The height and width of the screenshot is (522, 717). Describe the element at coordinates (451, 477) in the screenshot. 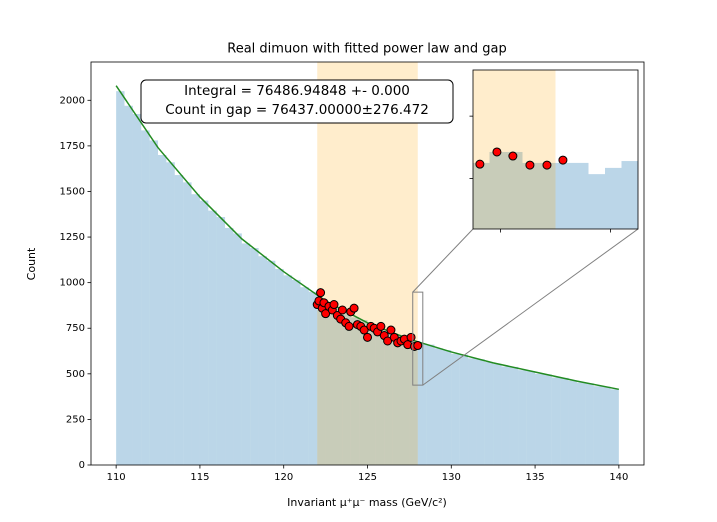

I see `x-tick-label: 130` at that location.